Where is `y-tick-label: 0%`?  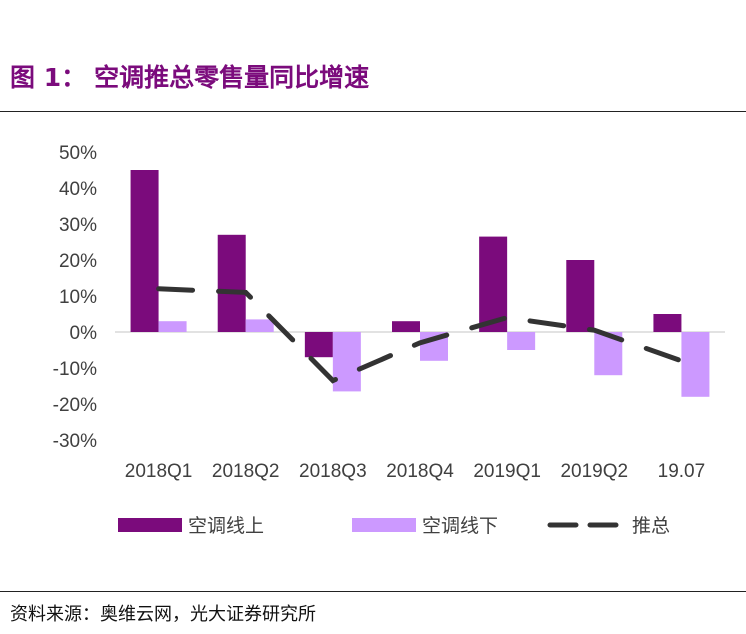 y-tick-label: 0% is located at coordinates (84, 333).